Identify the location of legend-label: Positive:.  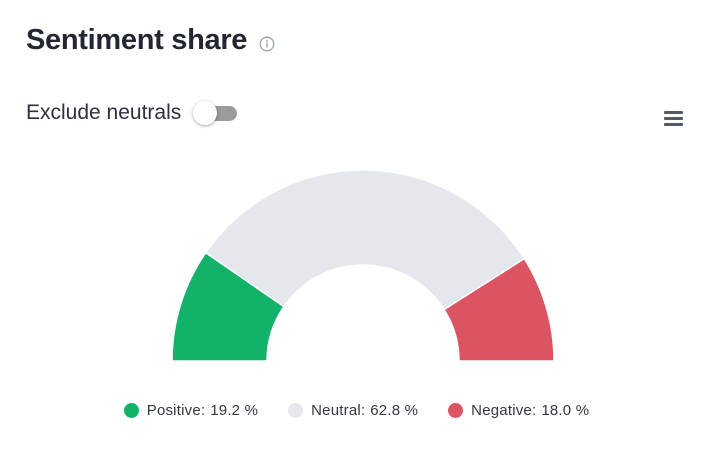
(176, 410).